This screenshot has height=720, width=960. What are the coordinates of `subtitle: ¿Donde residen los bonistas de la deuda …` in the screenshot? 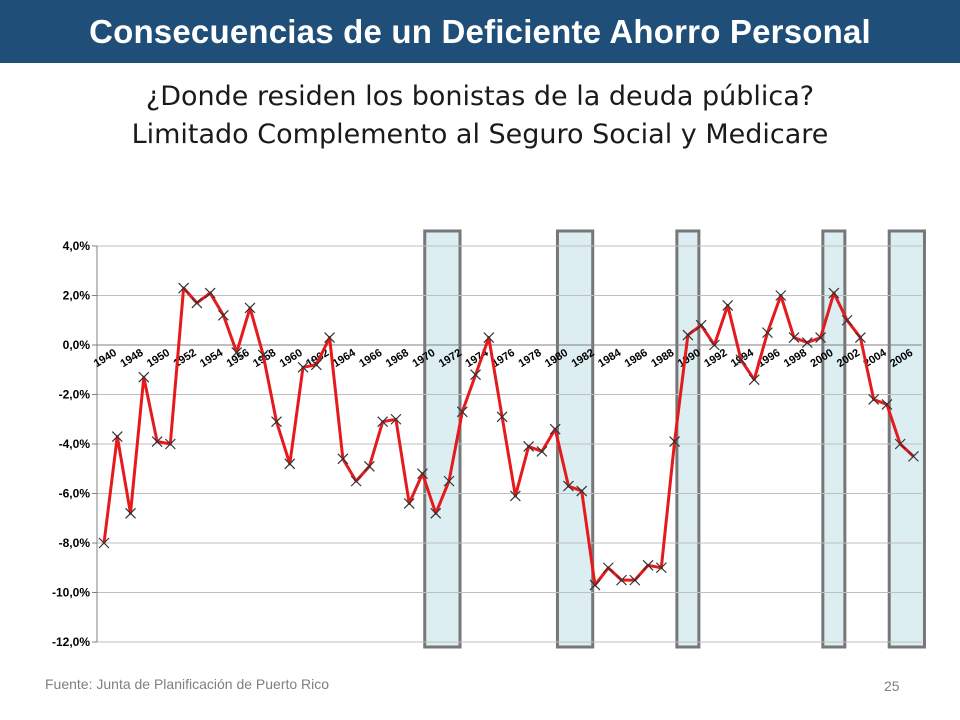 It's located at (480, 116).